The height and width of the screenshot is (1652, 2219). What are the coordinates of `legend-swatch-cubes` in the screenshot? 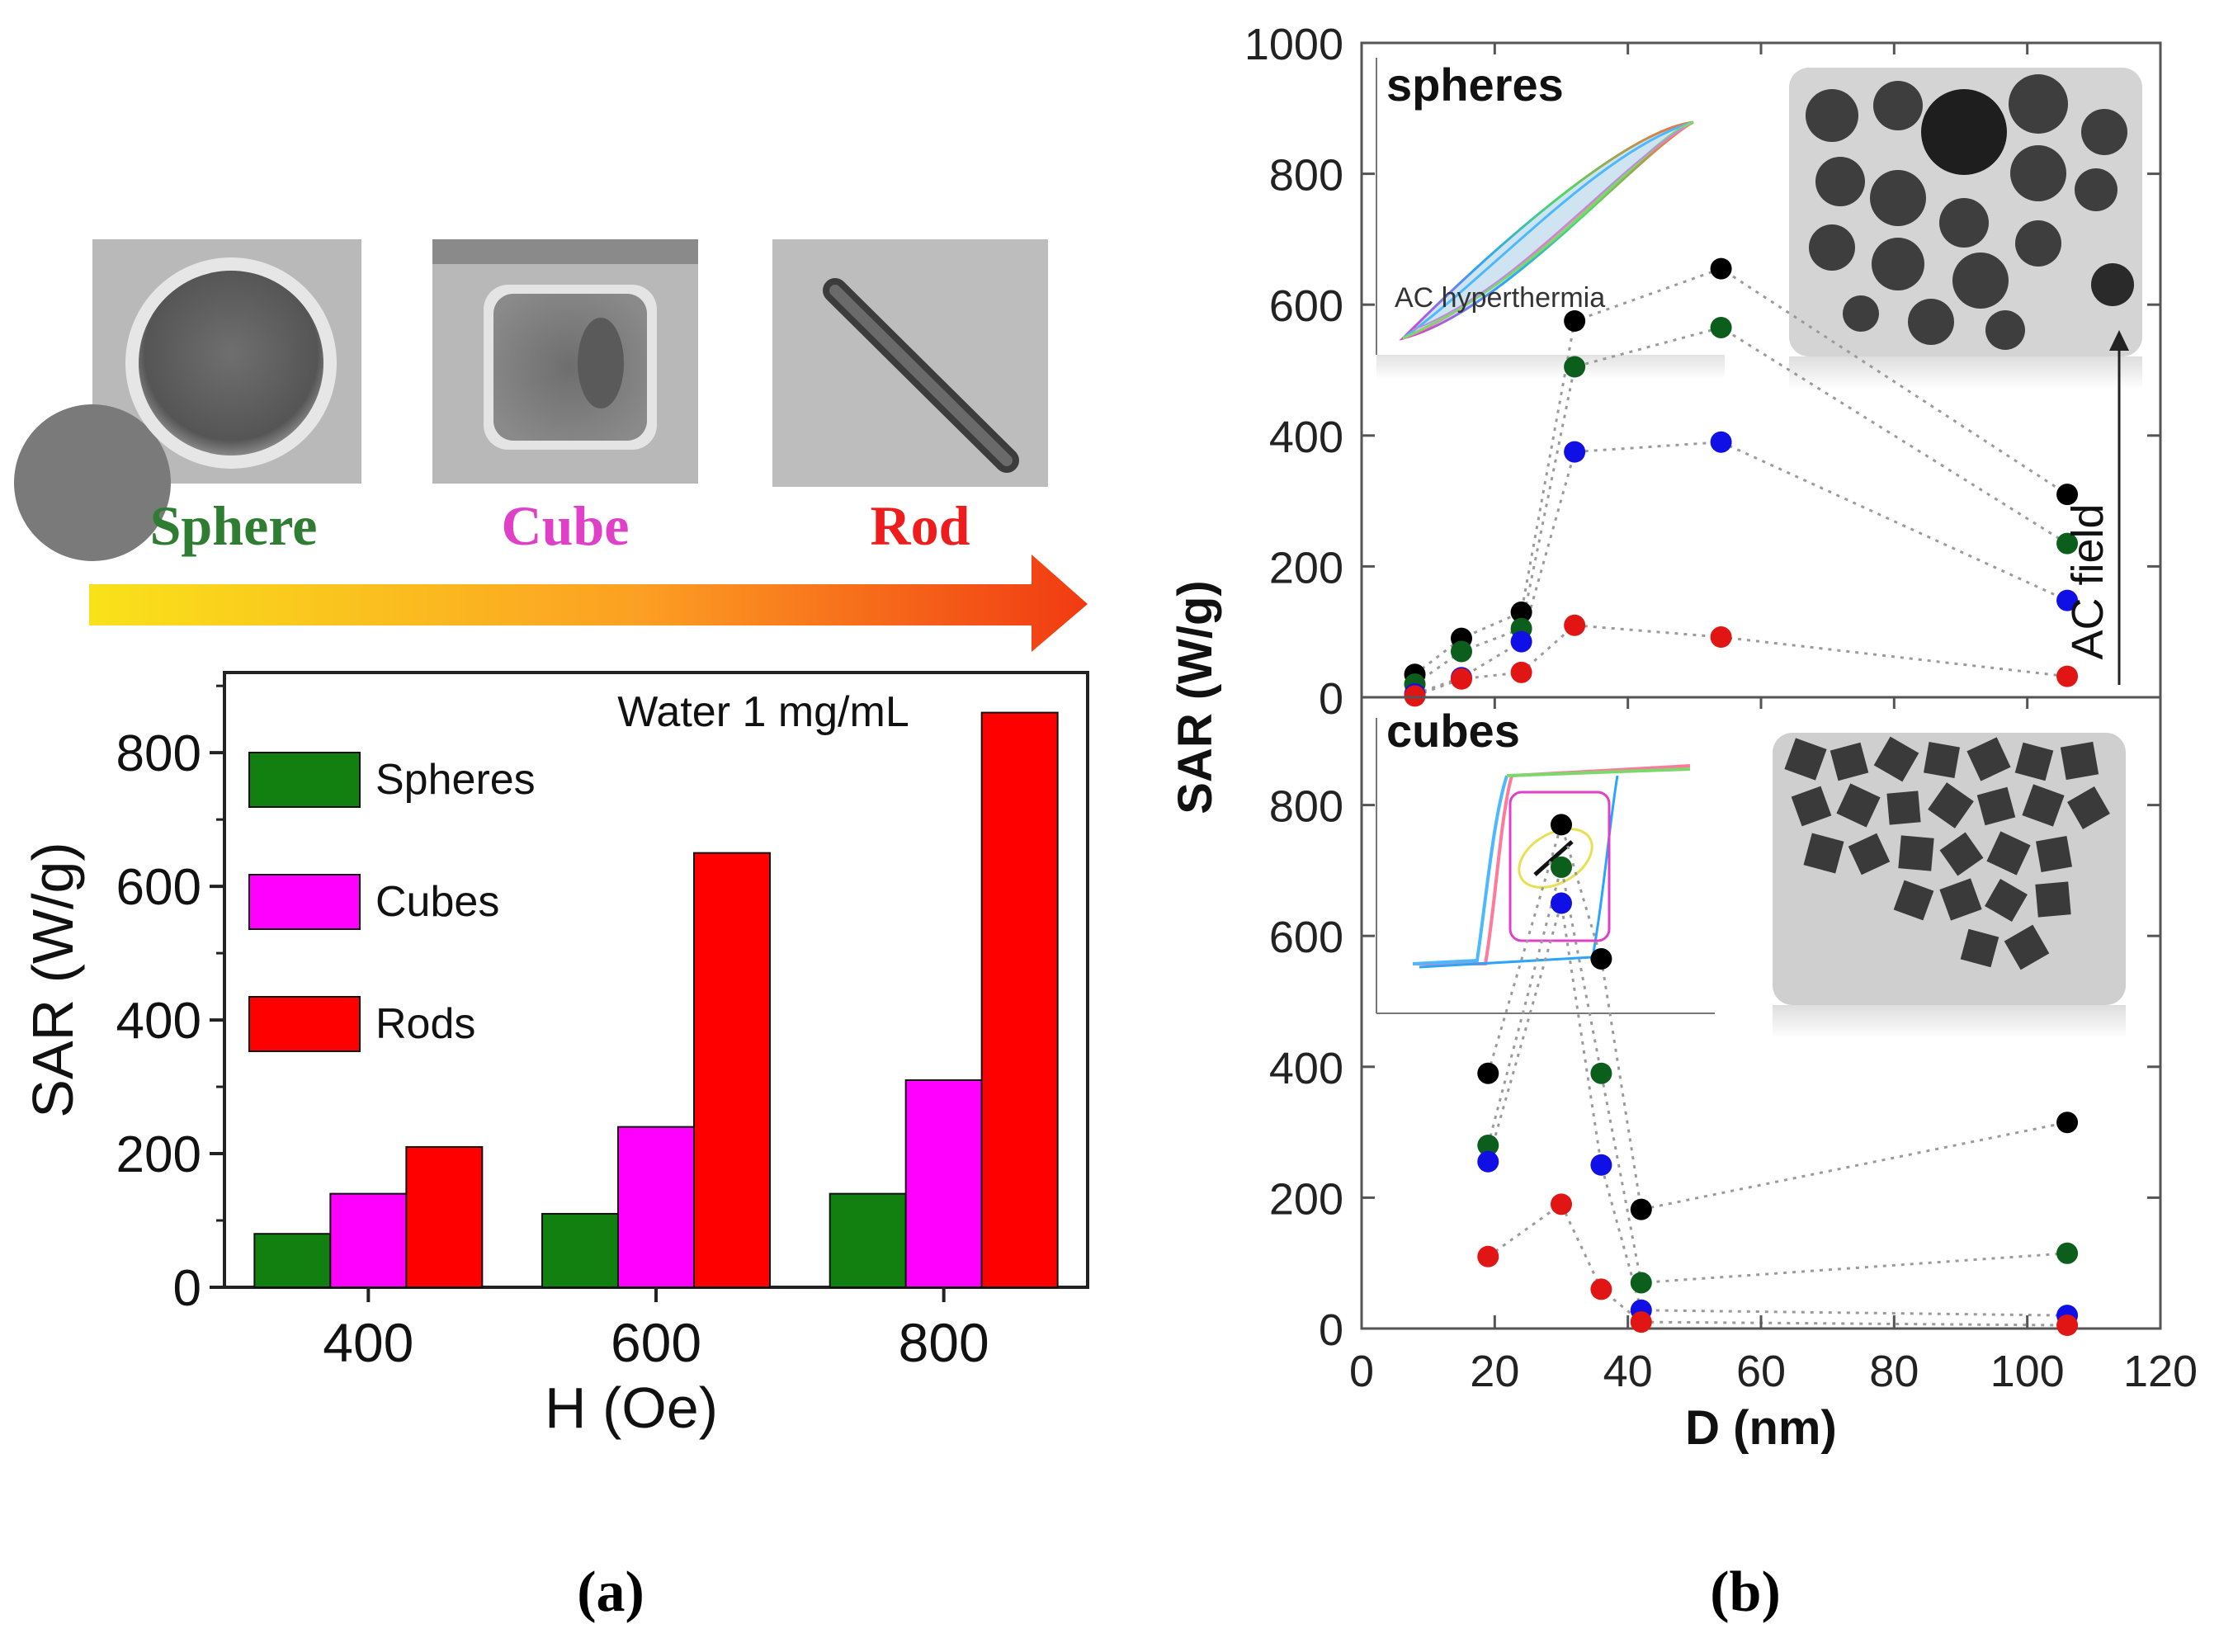 It's located at (304, 902).